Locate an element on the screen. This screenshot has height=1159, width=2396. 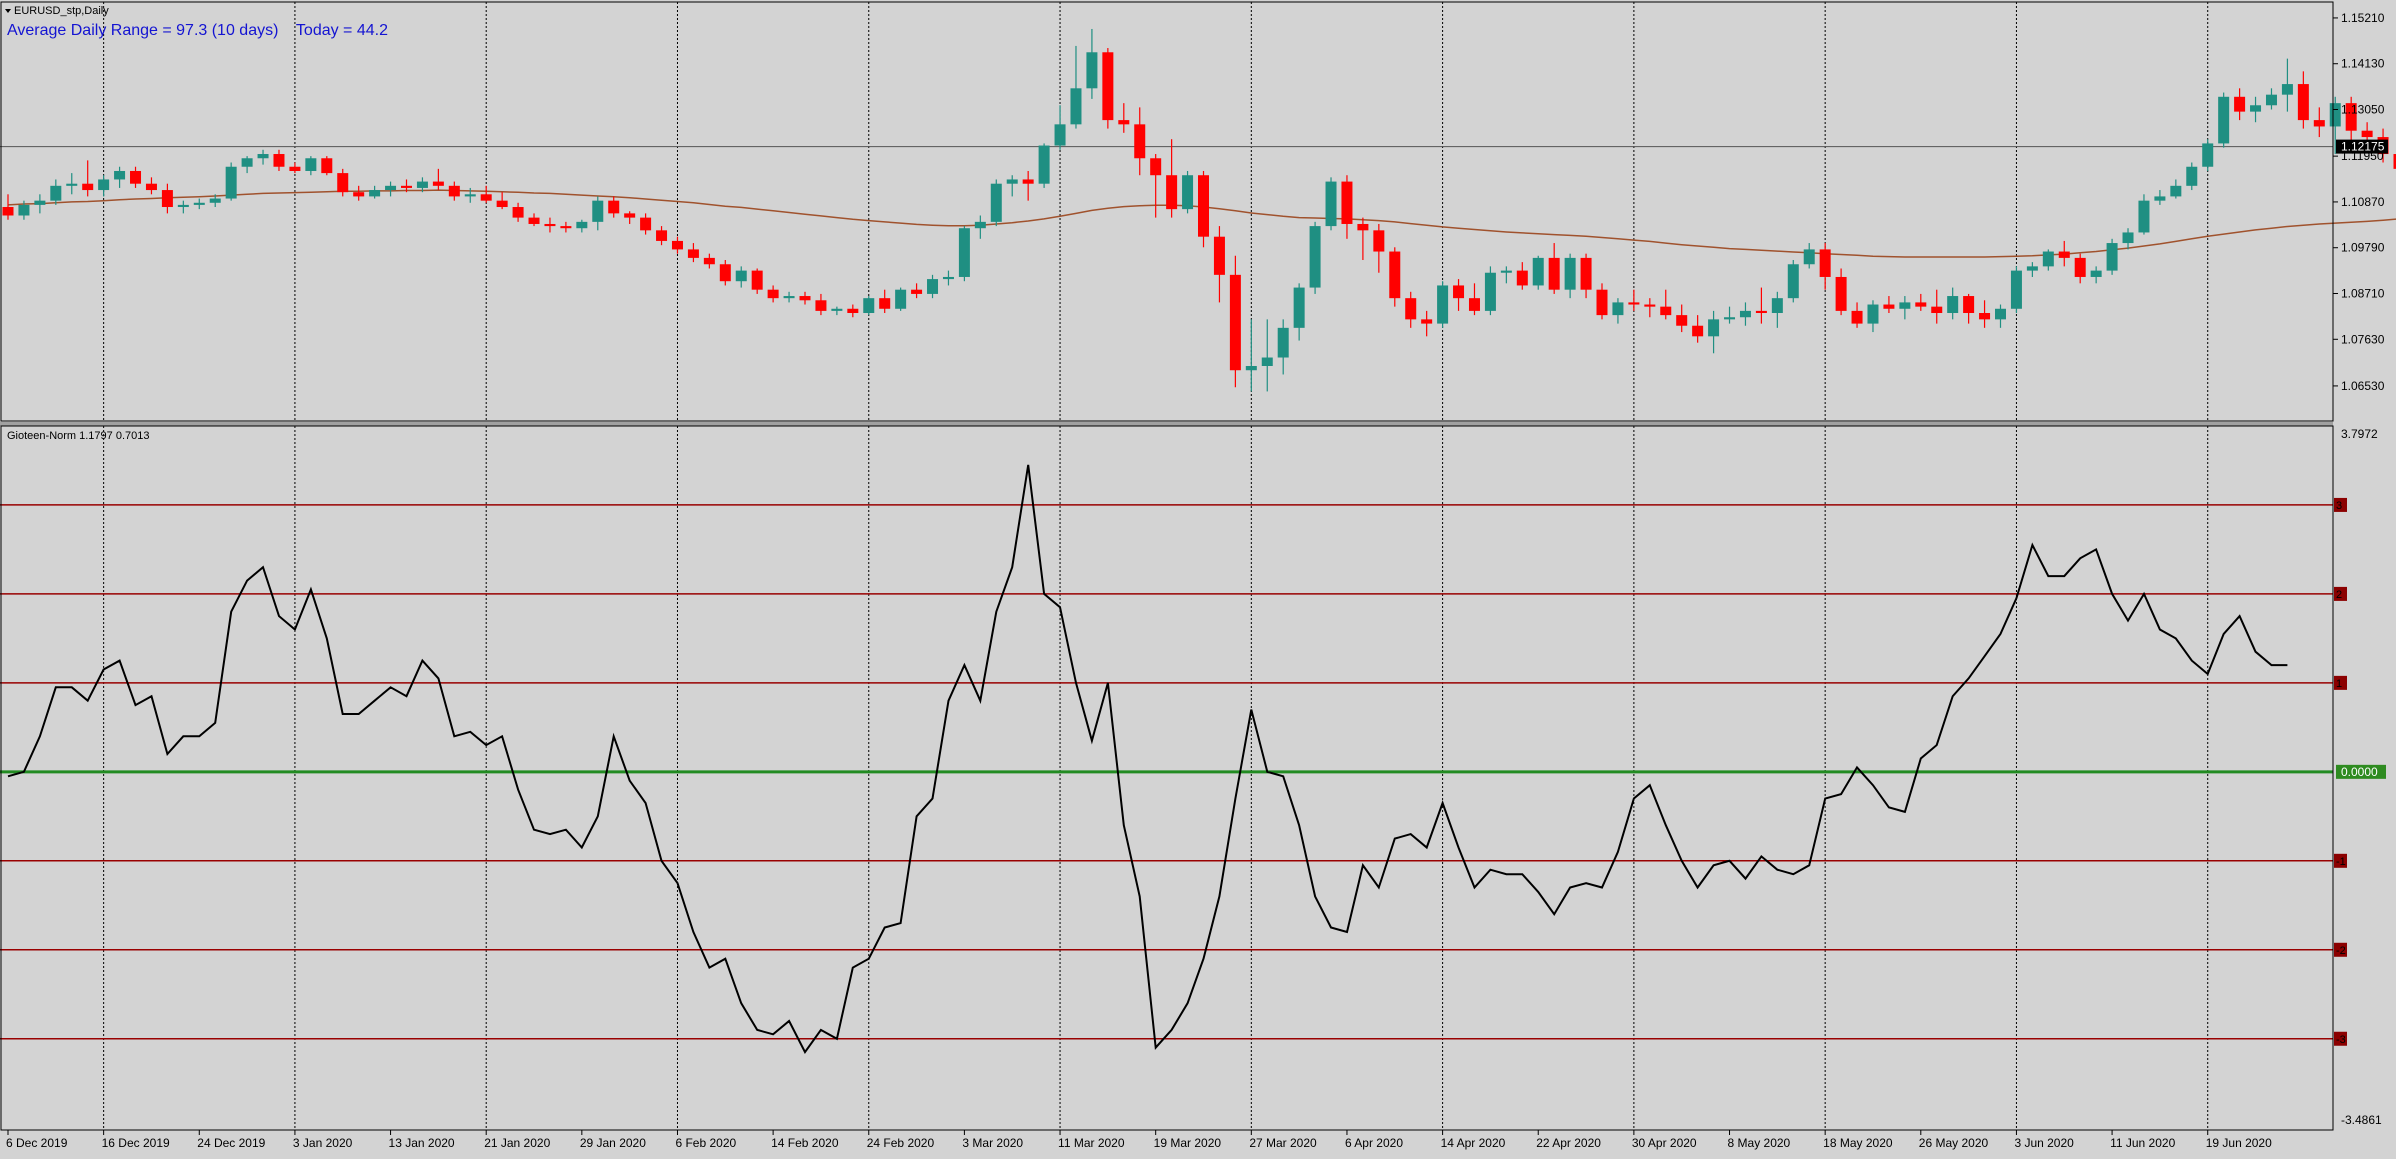
price-tick-label: 1.14130 is located at coordinates (2363, 64).